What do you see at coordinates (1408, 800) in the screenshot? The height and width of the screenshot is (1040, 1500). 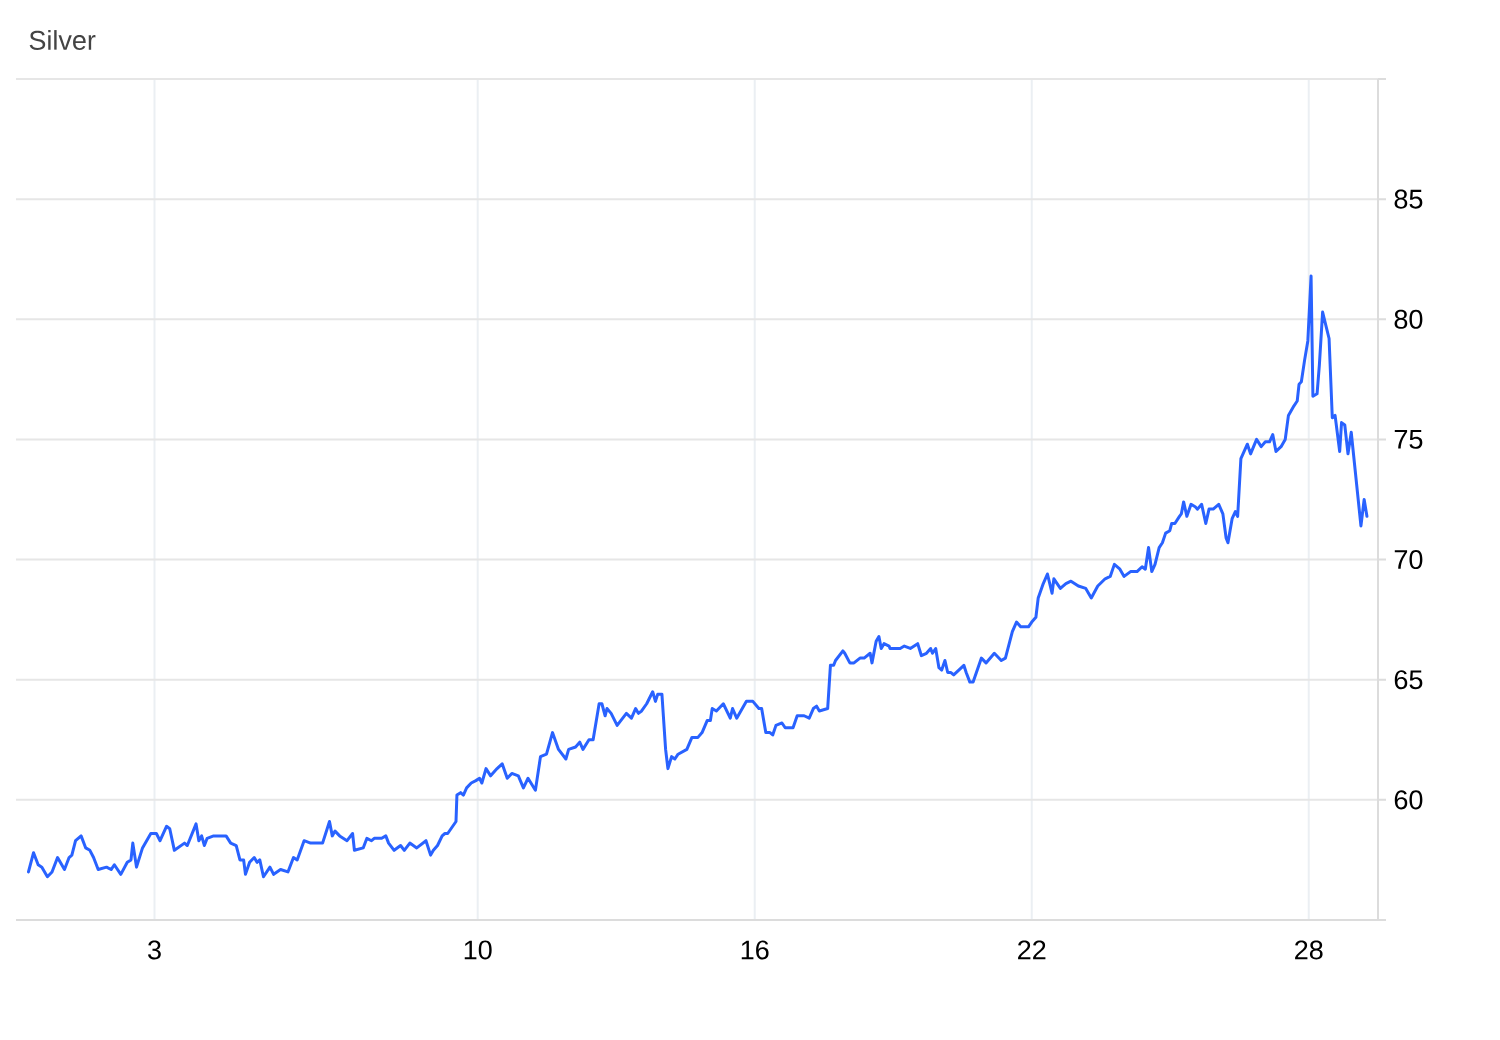 I see `y-tick-label: 60` at bounding box center [1408, 800].